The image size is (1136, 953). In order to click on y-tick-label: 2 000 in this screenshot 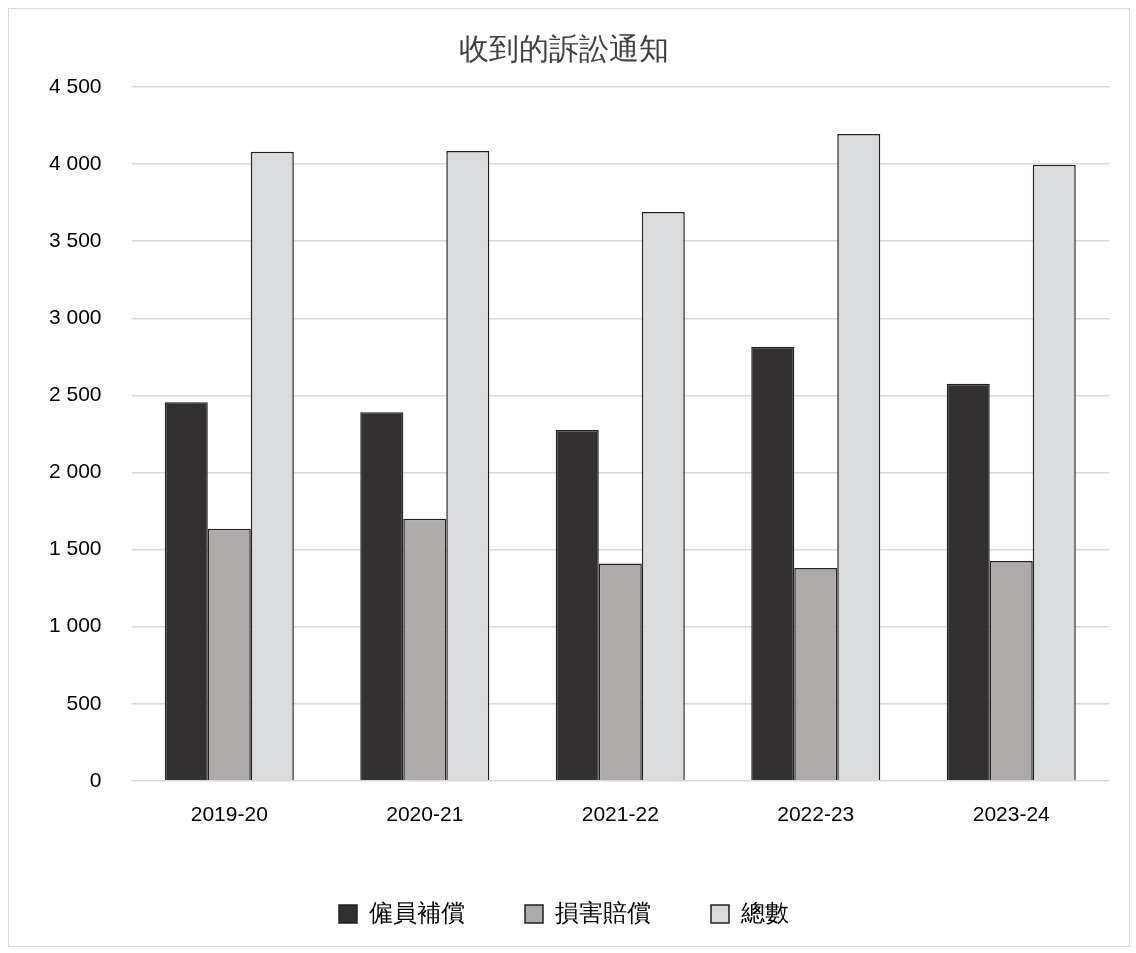, I will do `click(75, 471)`.